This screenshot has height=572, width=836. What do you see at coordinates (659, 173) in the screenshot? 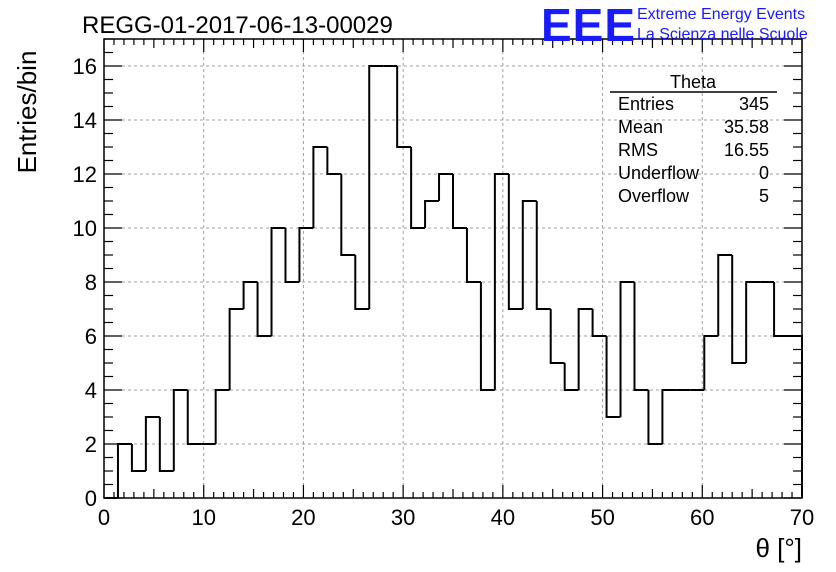
I see `stats-label: Underflow` at bounding box center [659, 173].